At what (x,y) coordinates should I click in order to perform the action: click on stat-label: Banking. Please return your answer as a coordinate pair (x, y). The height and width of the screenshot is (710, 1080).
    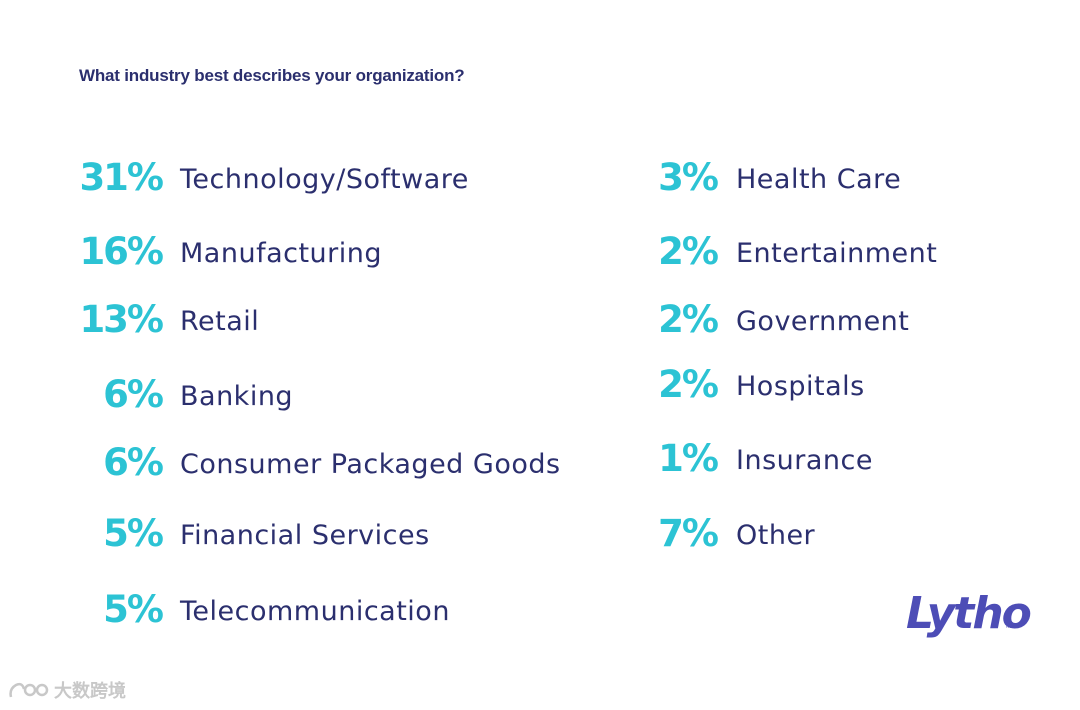
    Looking at the image, I should click on (237, 396).